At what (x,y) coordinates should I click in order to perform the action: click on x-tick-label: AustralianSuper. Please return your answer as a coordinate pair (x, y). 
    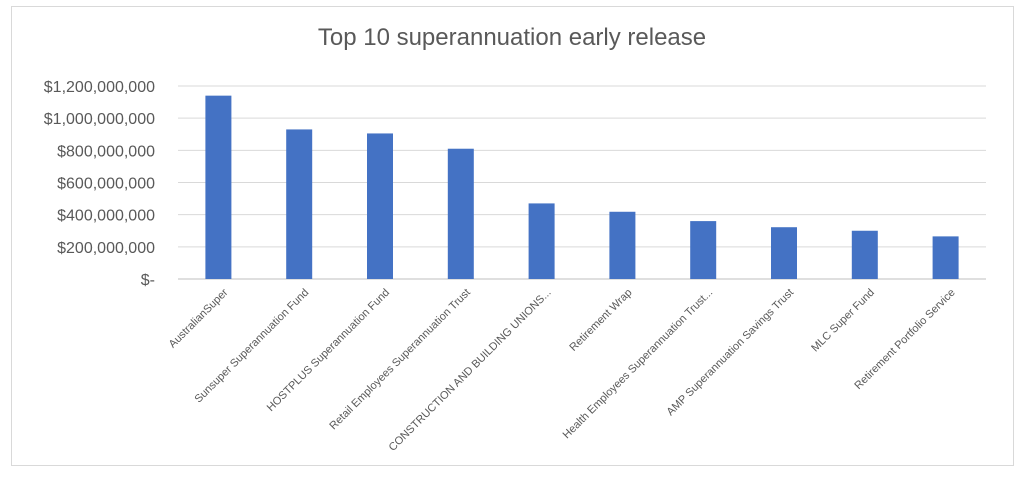
    Looking at the image, I should click on (199, 318).